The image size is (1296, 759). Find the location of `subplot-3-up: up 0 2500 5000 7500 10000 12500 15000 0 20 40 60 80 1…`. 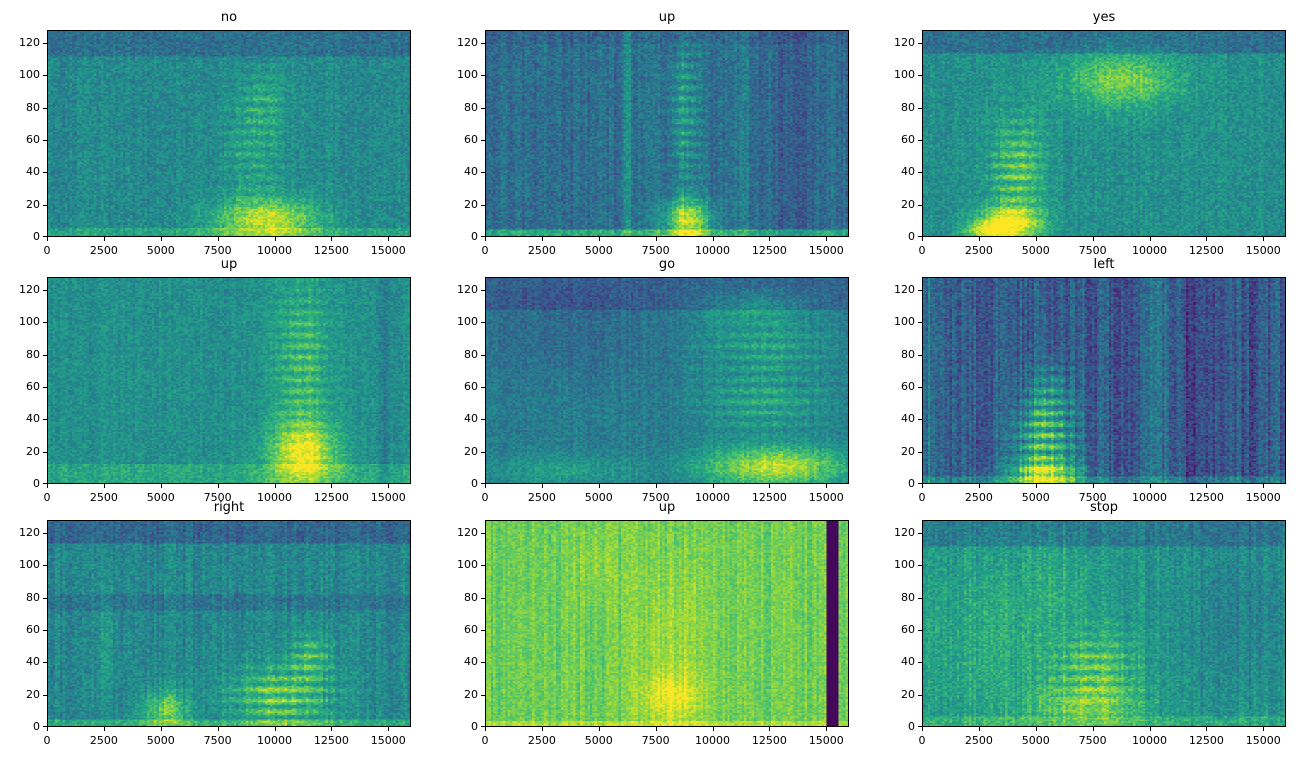

subplot-3-up: up 0 2500 5000 7500 10000 12500 15000 0 20 40 60 80 1… is located at coordinates (215, 380).